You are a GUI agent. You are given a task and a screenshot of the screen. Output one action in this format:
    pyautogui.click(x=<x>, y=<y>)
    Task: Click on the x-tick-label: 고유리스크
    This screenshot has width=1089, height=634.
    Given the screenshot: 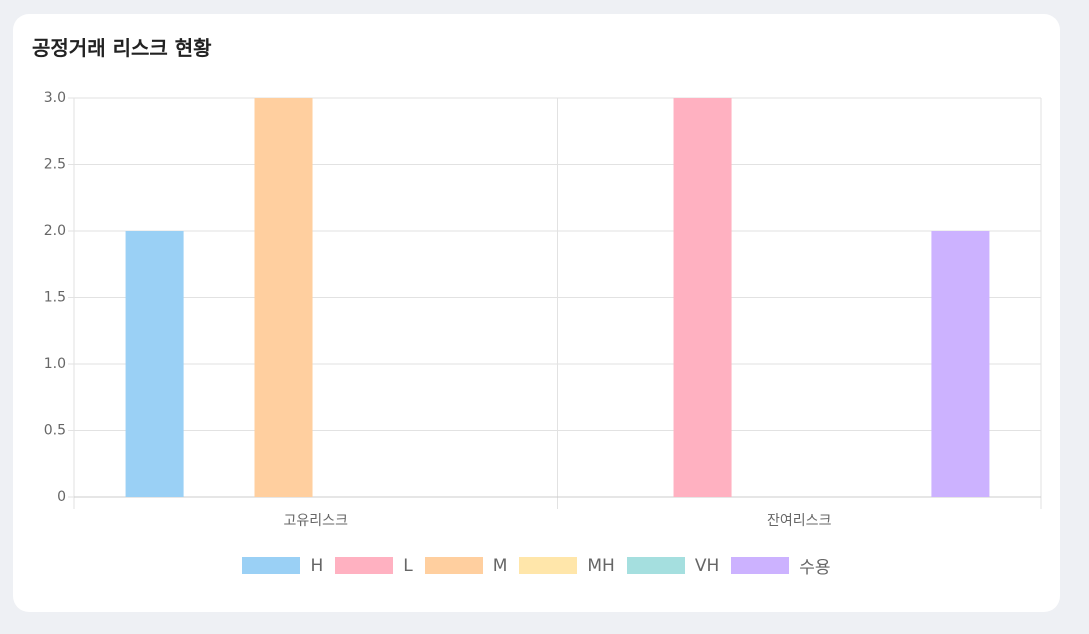 What is the action you would take?
    pyautogui.click(x=316, y=521)
    